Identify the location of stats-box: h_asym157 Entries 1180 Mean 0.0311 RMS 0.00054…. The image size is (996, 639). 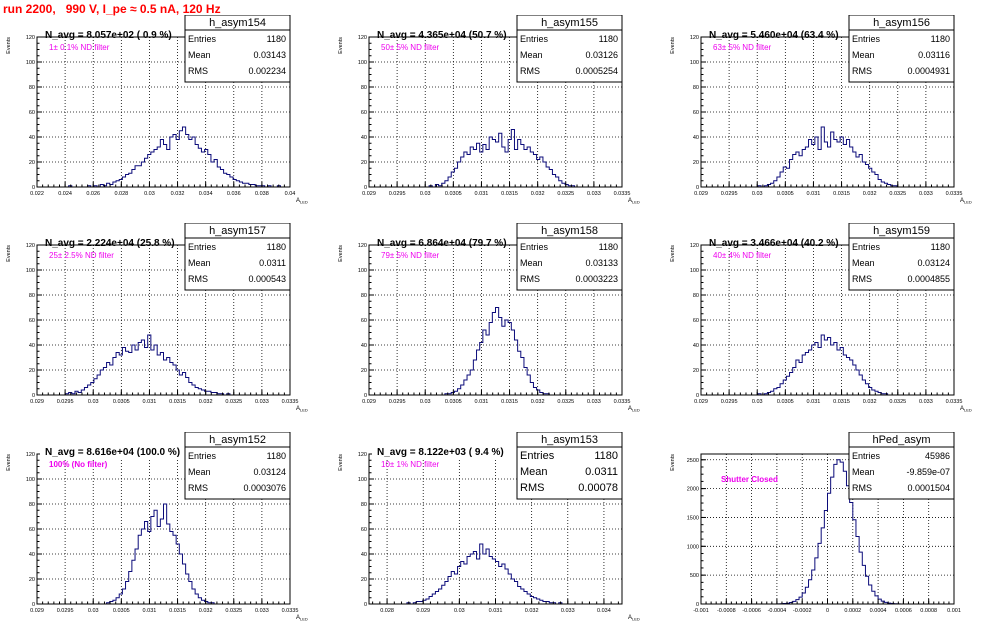
(237, 257).